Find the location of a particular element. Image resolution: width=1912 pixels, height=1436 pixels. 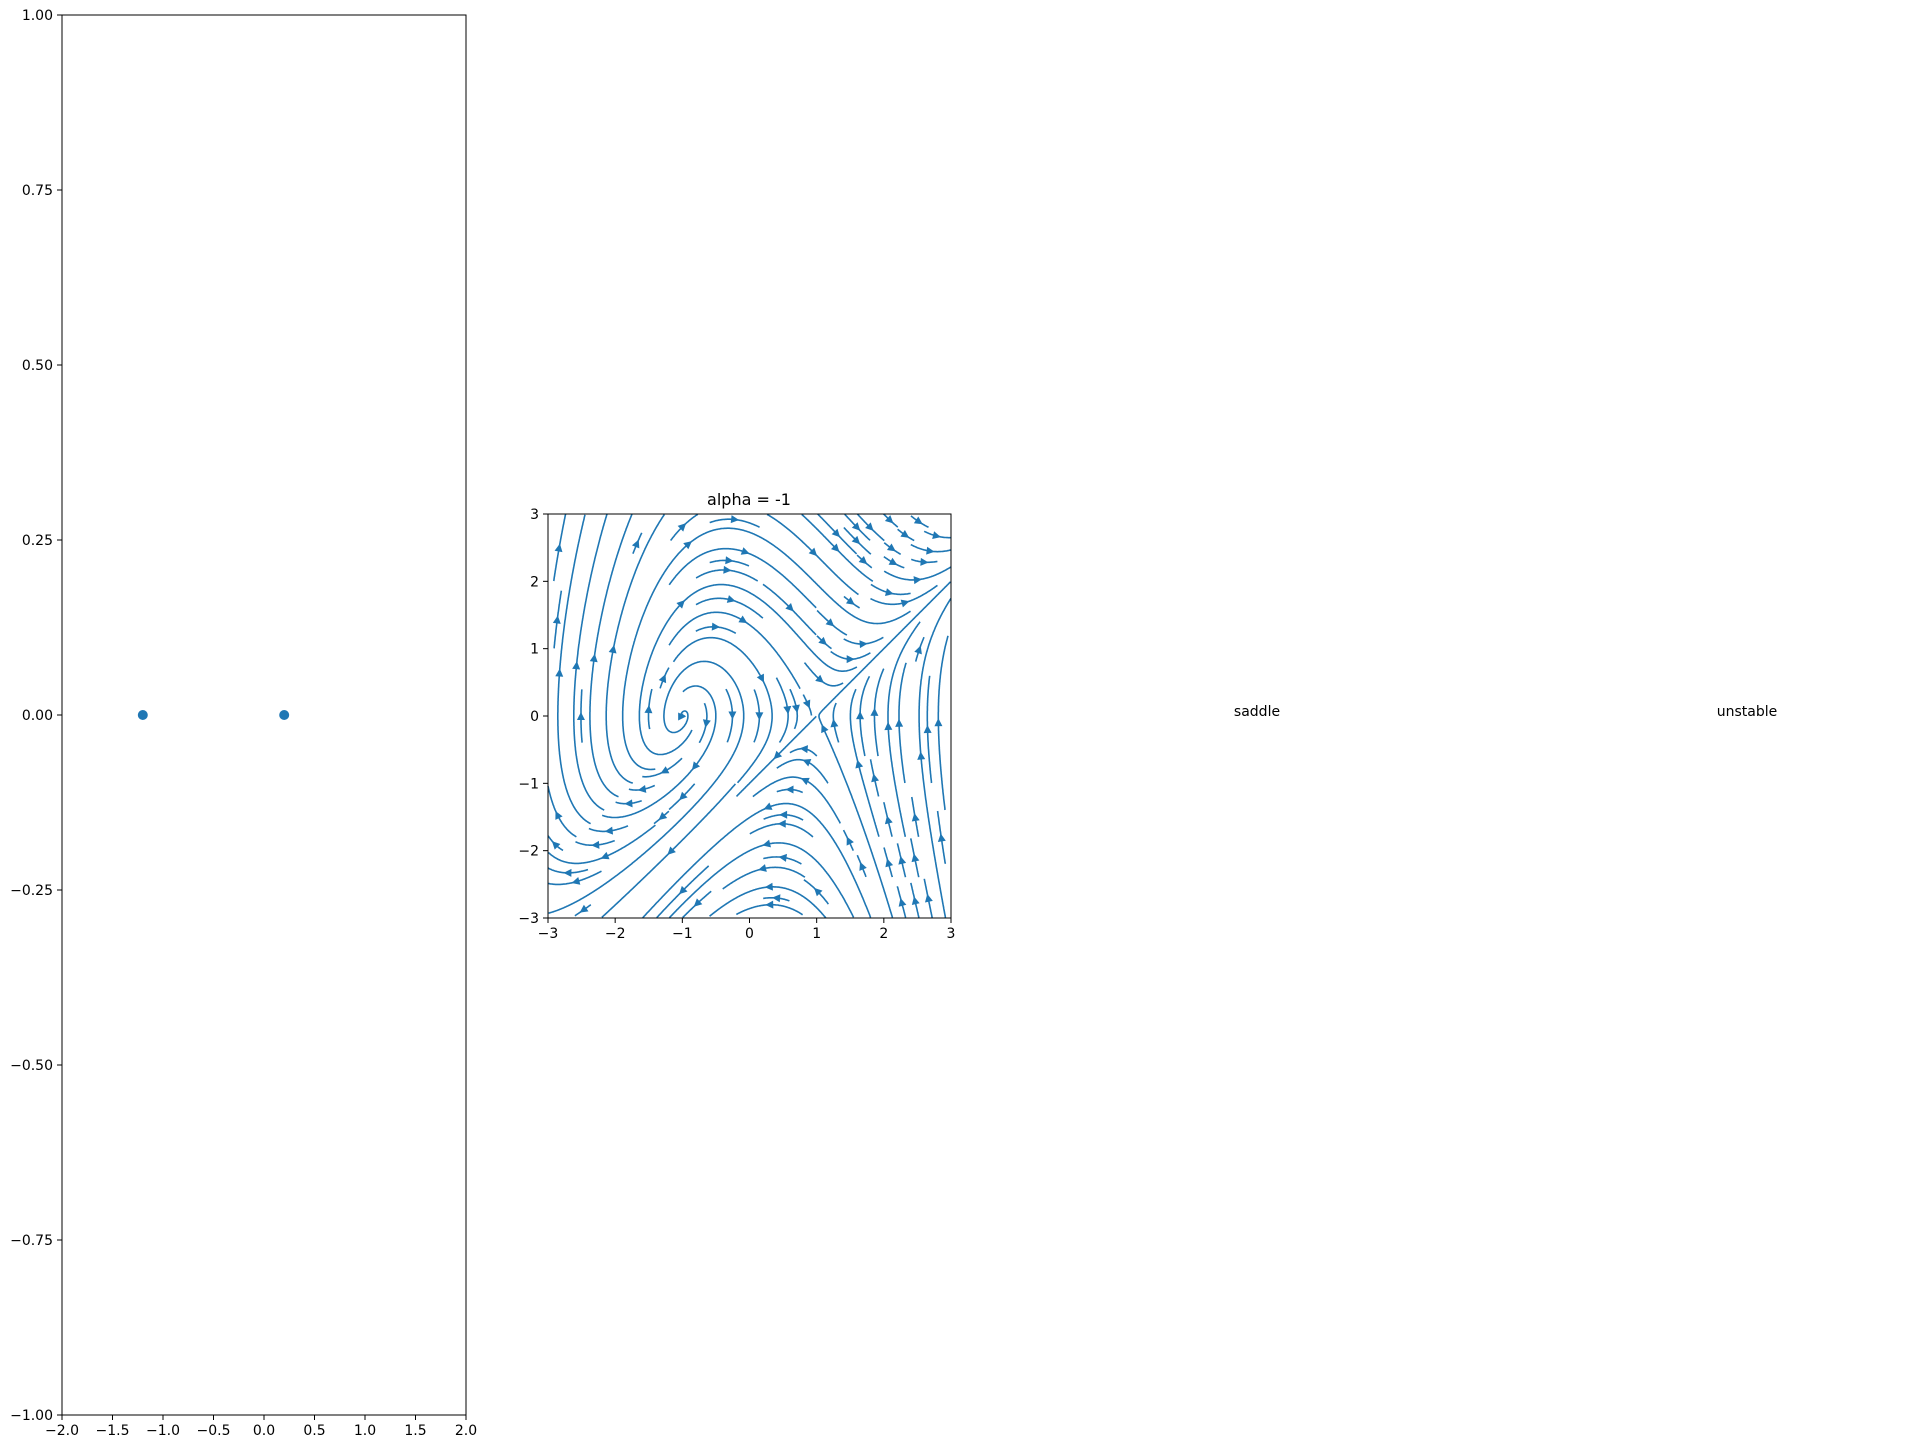

stream-x-tick-label: 1 is located at coordinates (816, 934).